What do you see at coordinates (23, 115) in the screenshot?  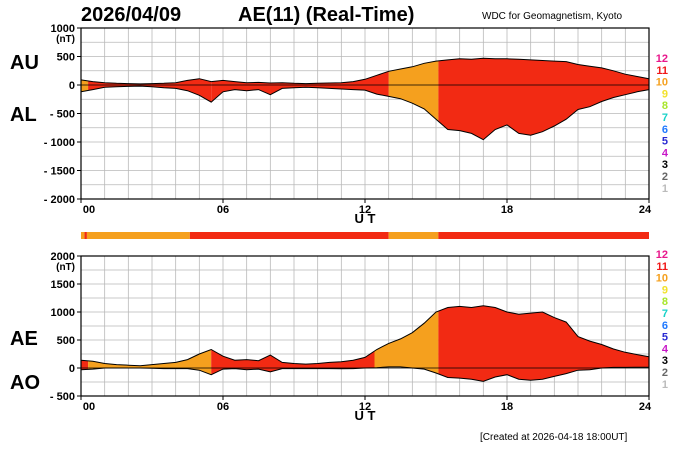 I see `al-label: AL` at bounding box center [23, 115].